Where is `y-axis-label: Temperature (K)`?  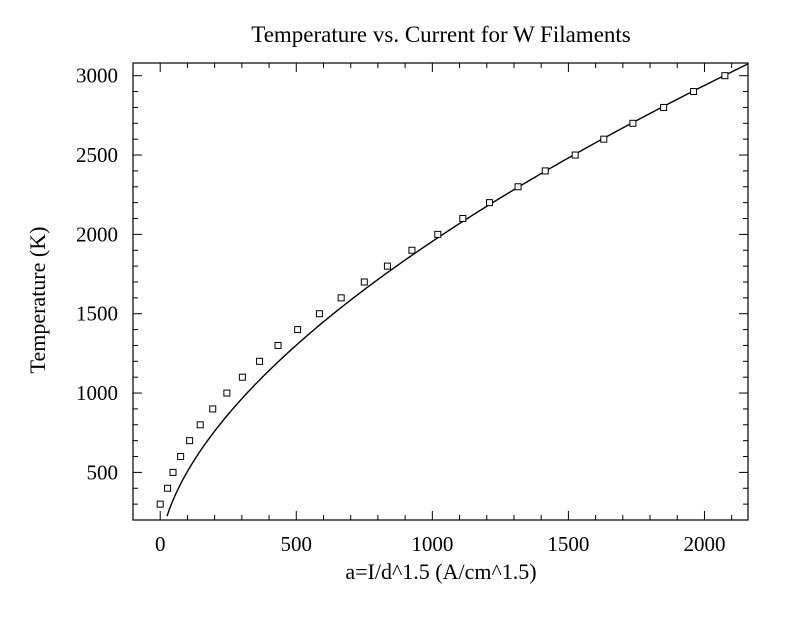
y-axis-label: Temperature (K) is located at coordinates (37, 300).